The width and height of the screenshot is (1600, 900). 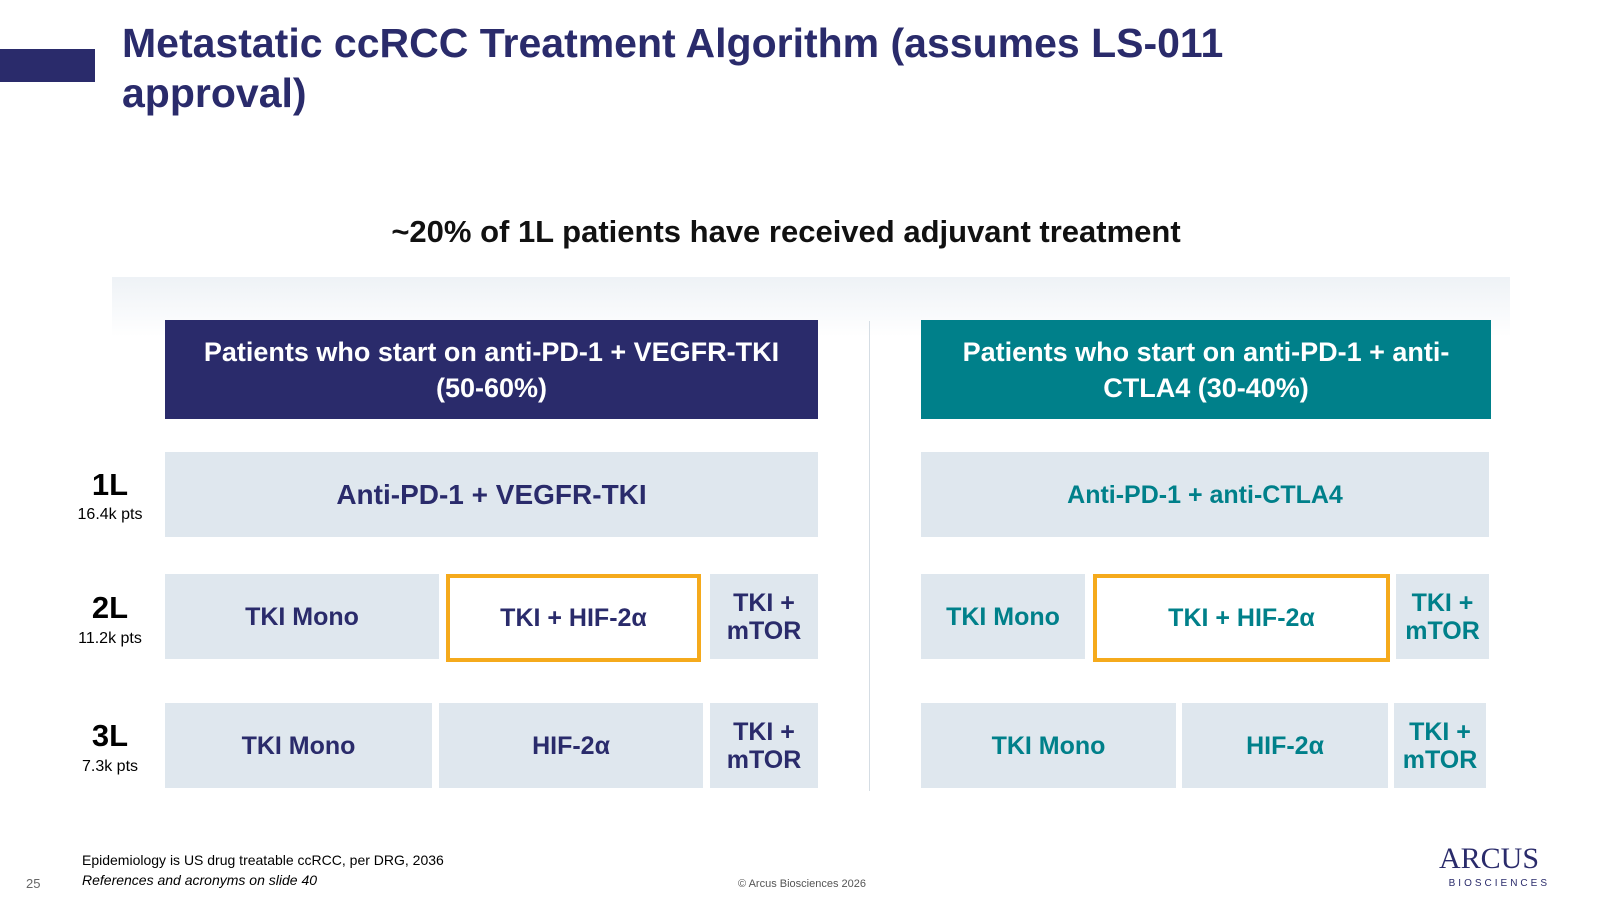 I want to click on line-patients: 16.4k pts, so click(x=110, y=514).